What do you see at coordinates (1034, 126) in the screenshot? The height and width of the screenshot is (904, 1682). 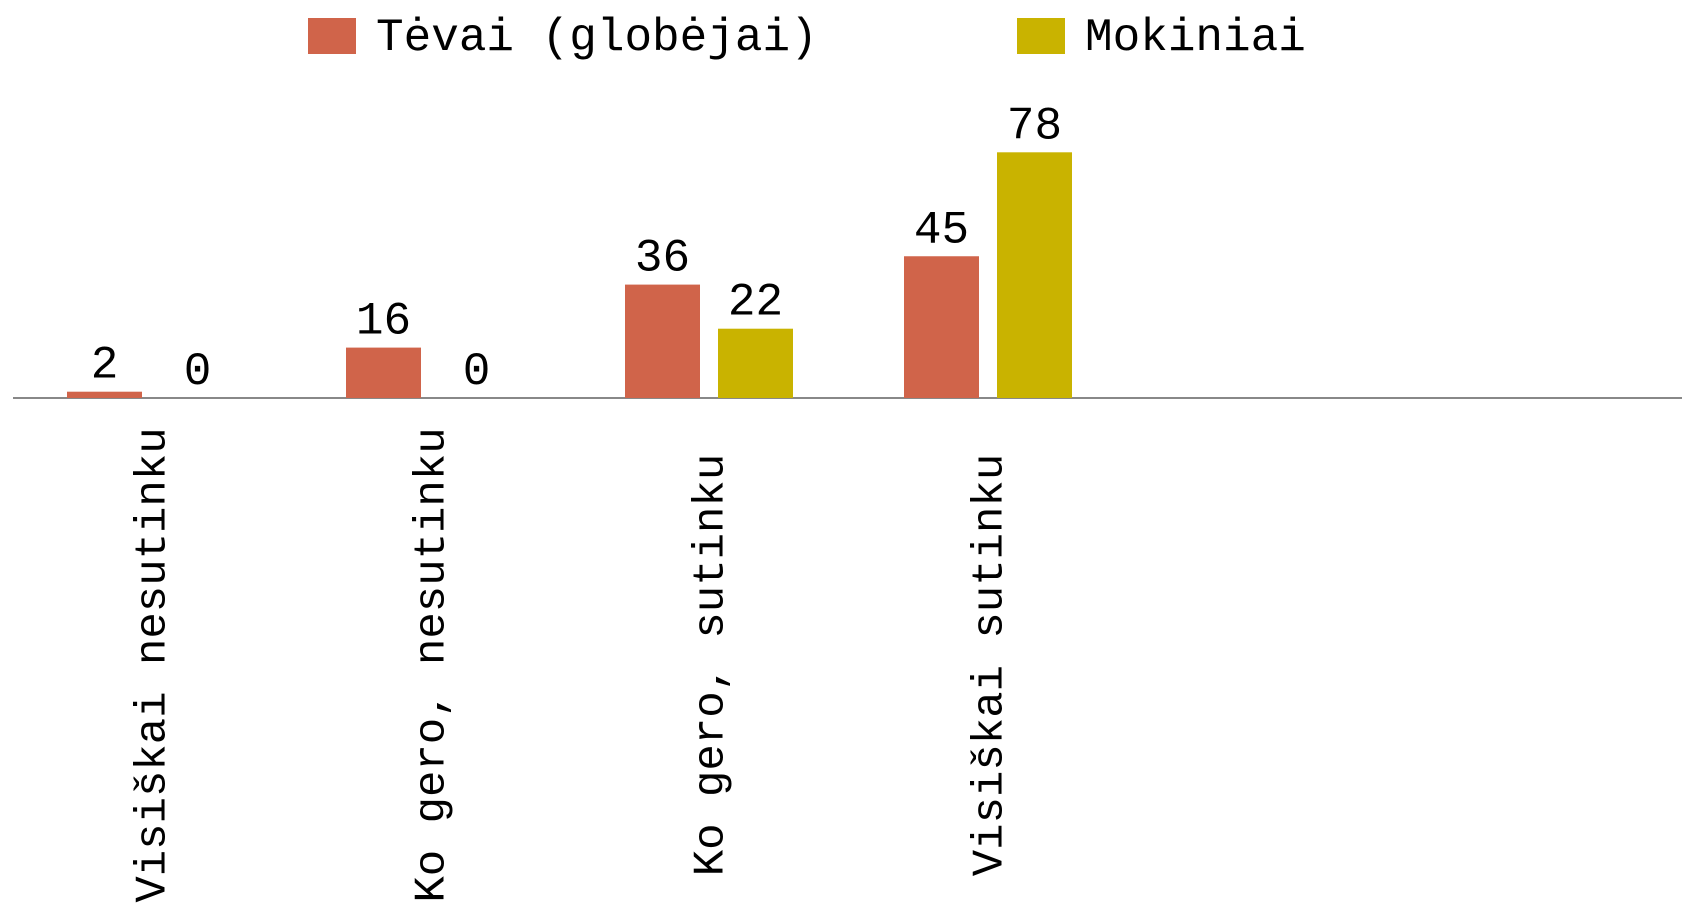 I see `value-label: 78` at bounding box center [1034, 126].